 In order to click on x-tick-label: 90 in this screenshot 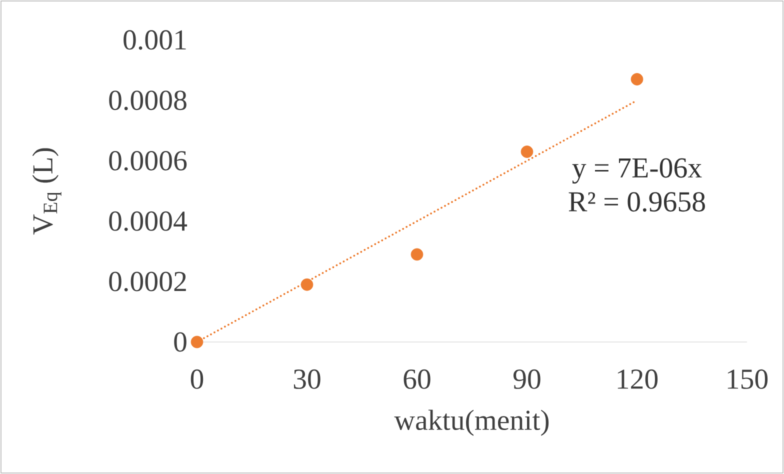, I will do `click(526, 379)`.